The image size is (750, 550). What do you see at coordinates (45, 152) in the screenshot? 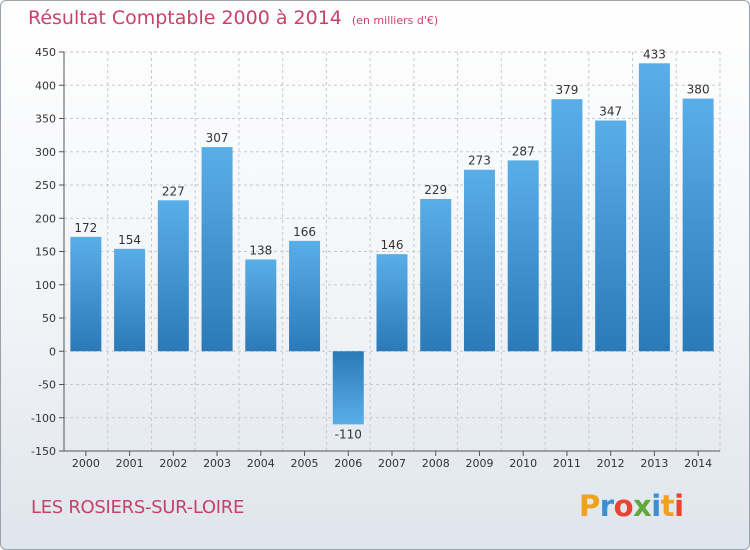
I see `y-tick-label: 300` at bounding box center [45, 152].